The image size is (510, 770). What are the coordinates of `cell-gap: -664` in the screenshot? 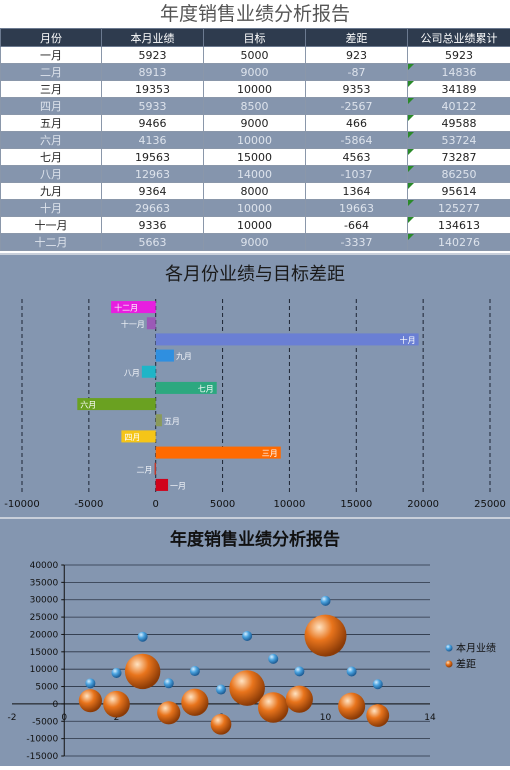 It's located at (357, 225).